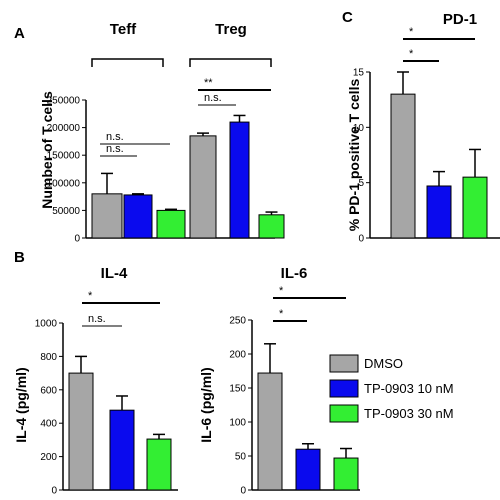 Image resolution: width=500 pixels, height=500 pixels. What do you see at coordinates (230, 62) in the screenshot?
I see `bracket-treg` at bounding box center [230, 62].